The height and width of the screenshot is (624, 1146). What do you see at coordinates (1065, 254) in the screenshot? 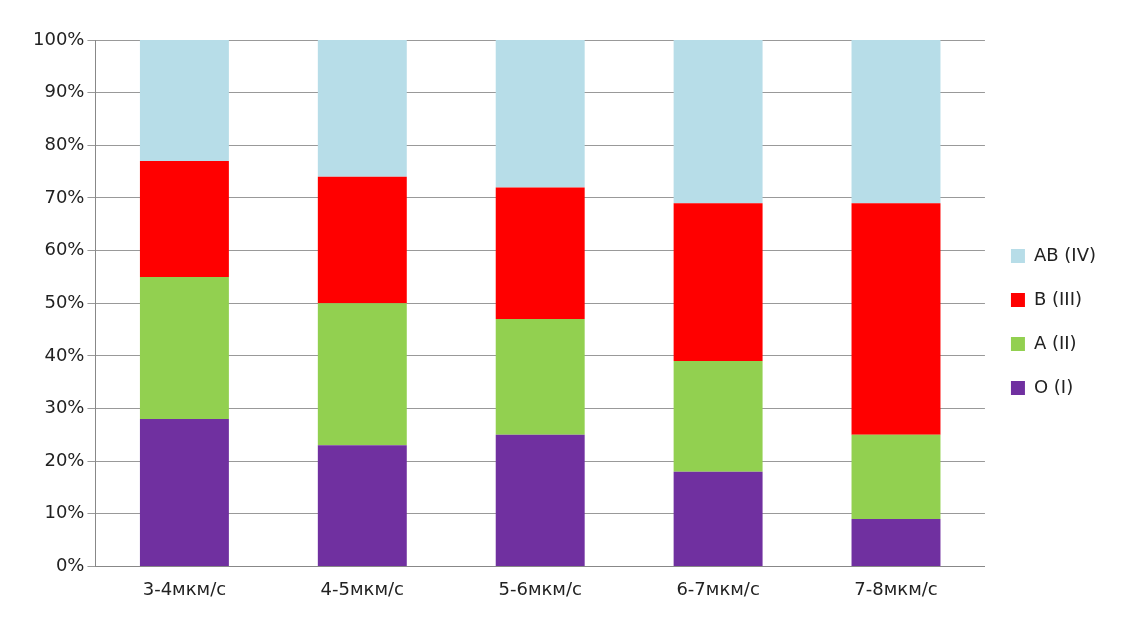
I see `legend-label: AB (IV)` at bounding box center [1065, 254].